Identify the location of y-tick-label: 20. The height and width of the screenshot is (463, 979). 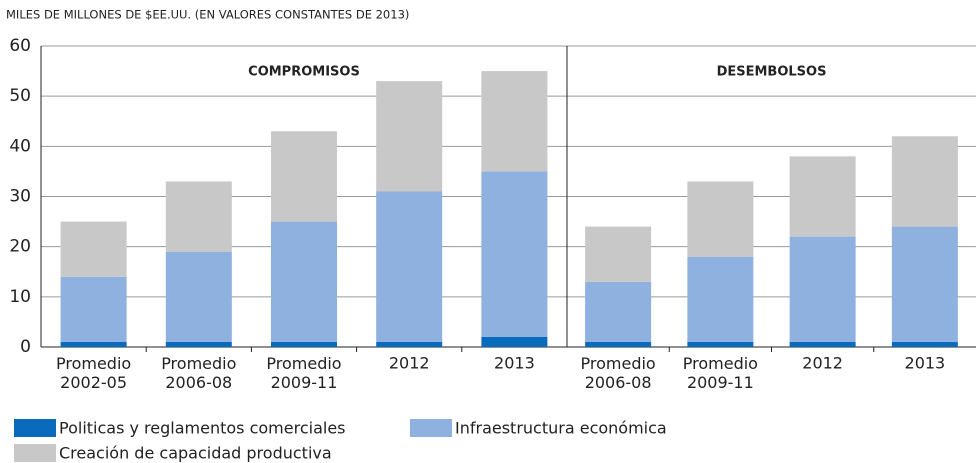
(20, 247).